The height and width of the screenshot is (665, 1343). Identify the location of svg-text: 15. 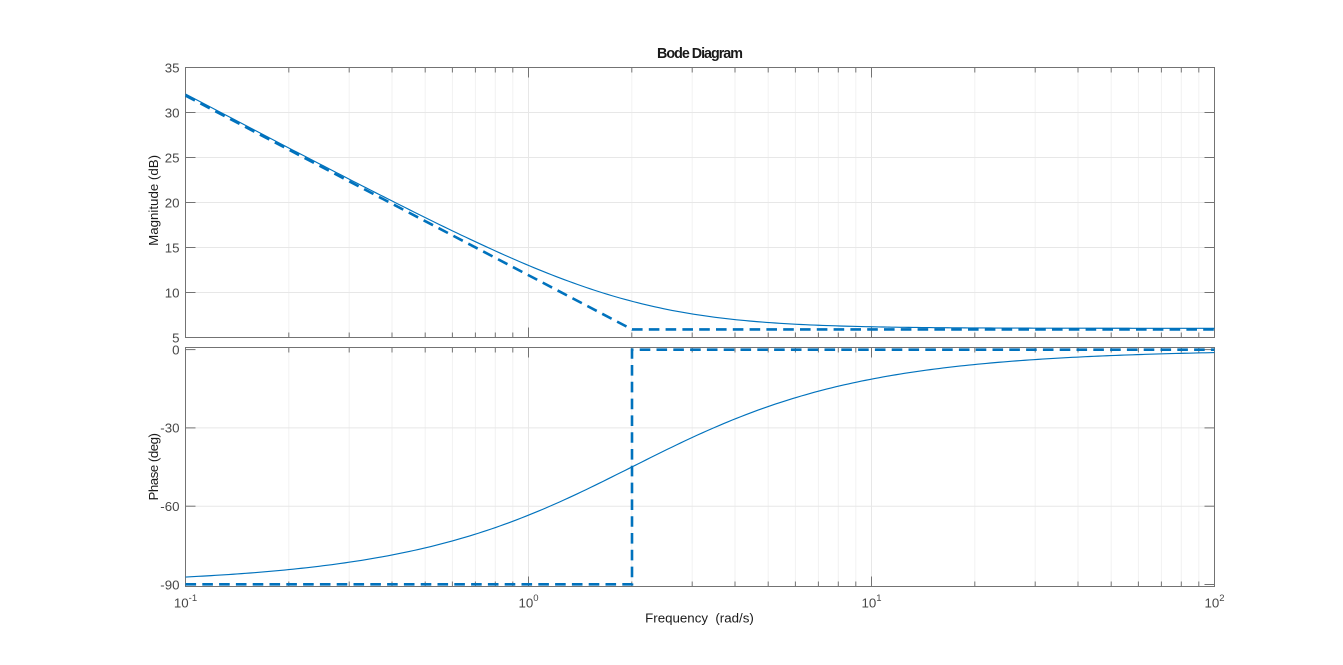
(172, 247).